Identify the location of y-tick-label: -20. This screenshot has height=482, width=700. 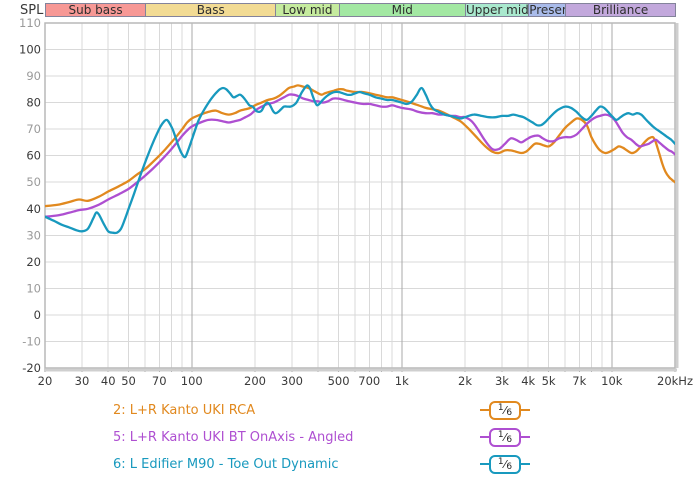
(31, 368).